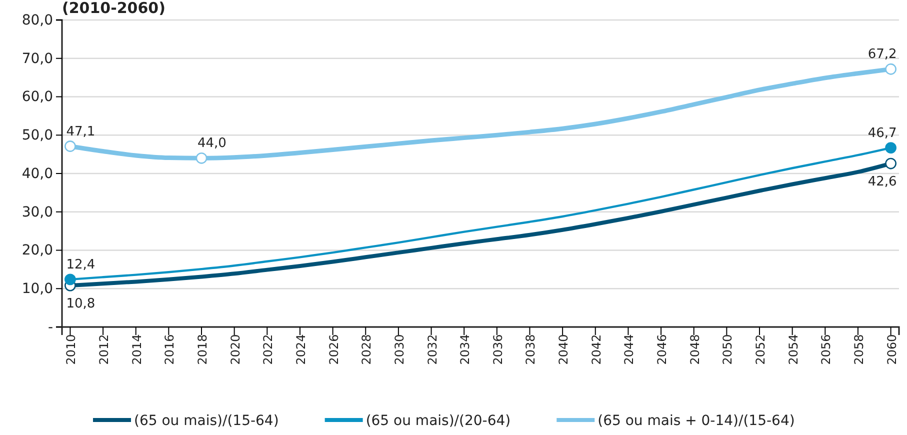 The image size is (907, 435). What do you see at coordinates (37, 289) in the screenshot?
I see `y-tick-label: 10,0` at bounding box center [37, 289].